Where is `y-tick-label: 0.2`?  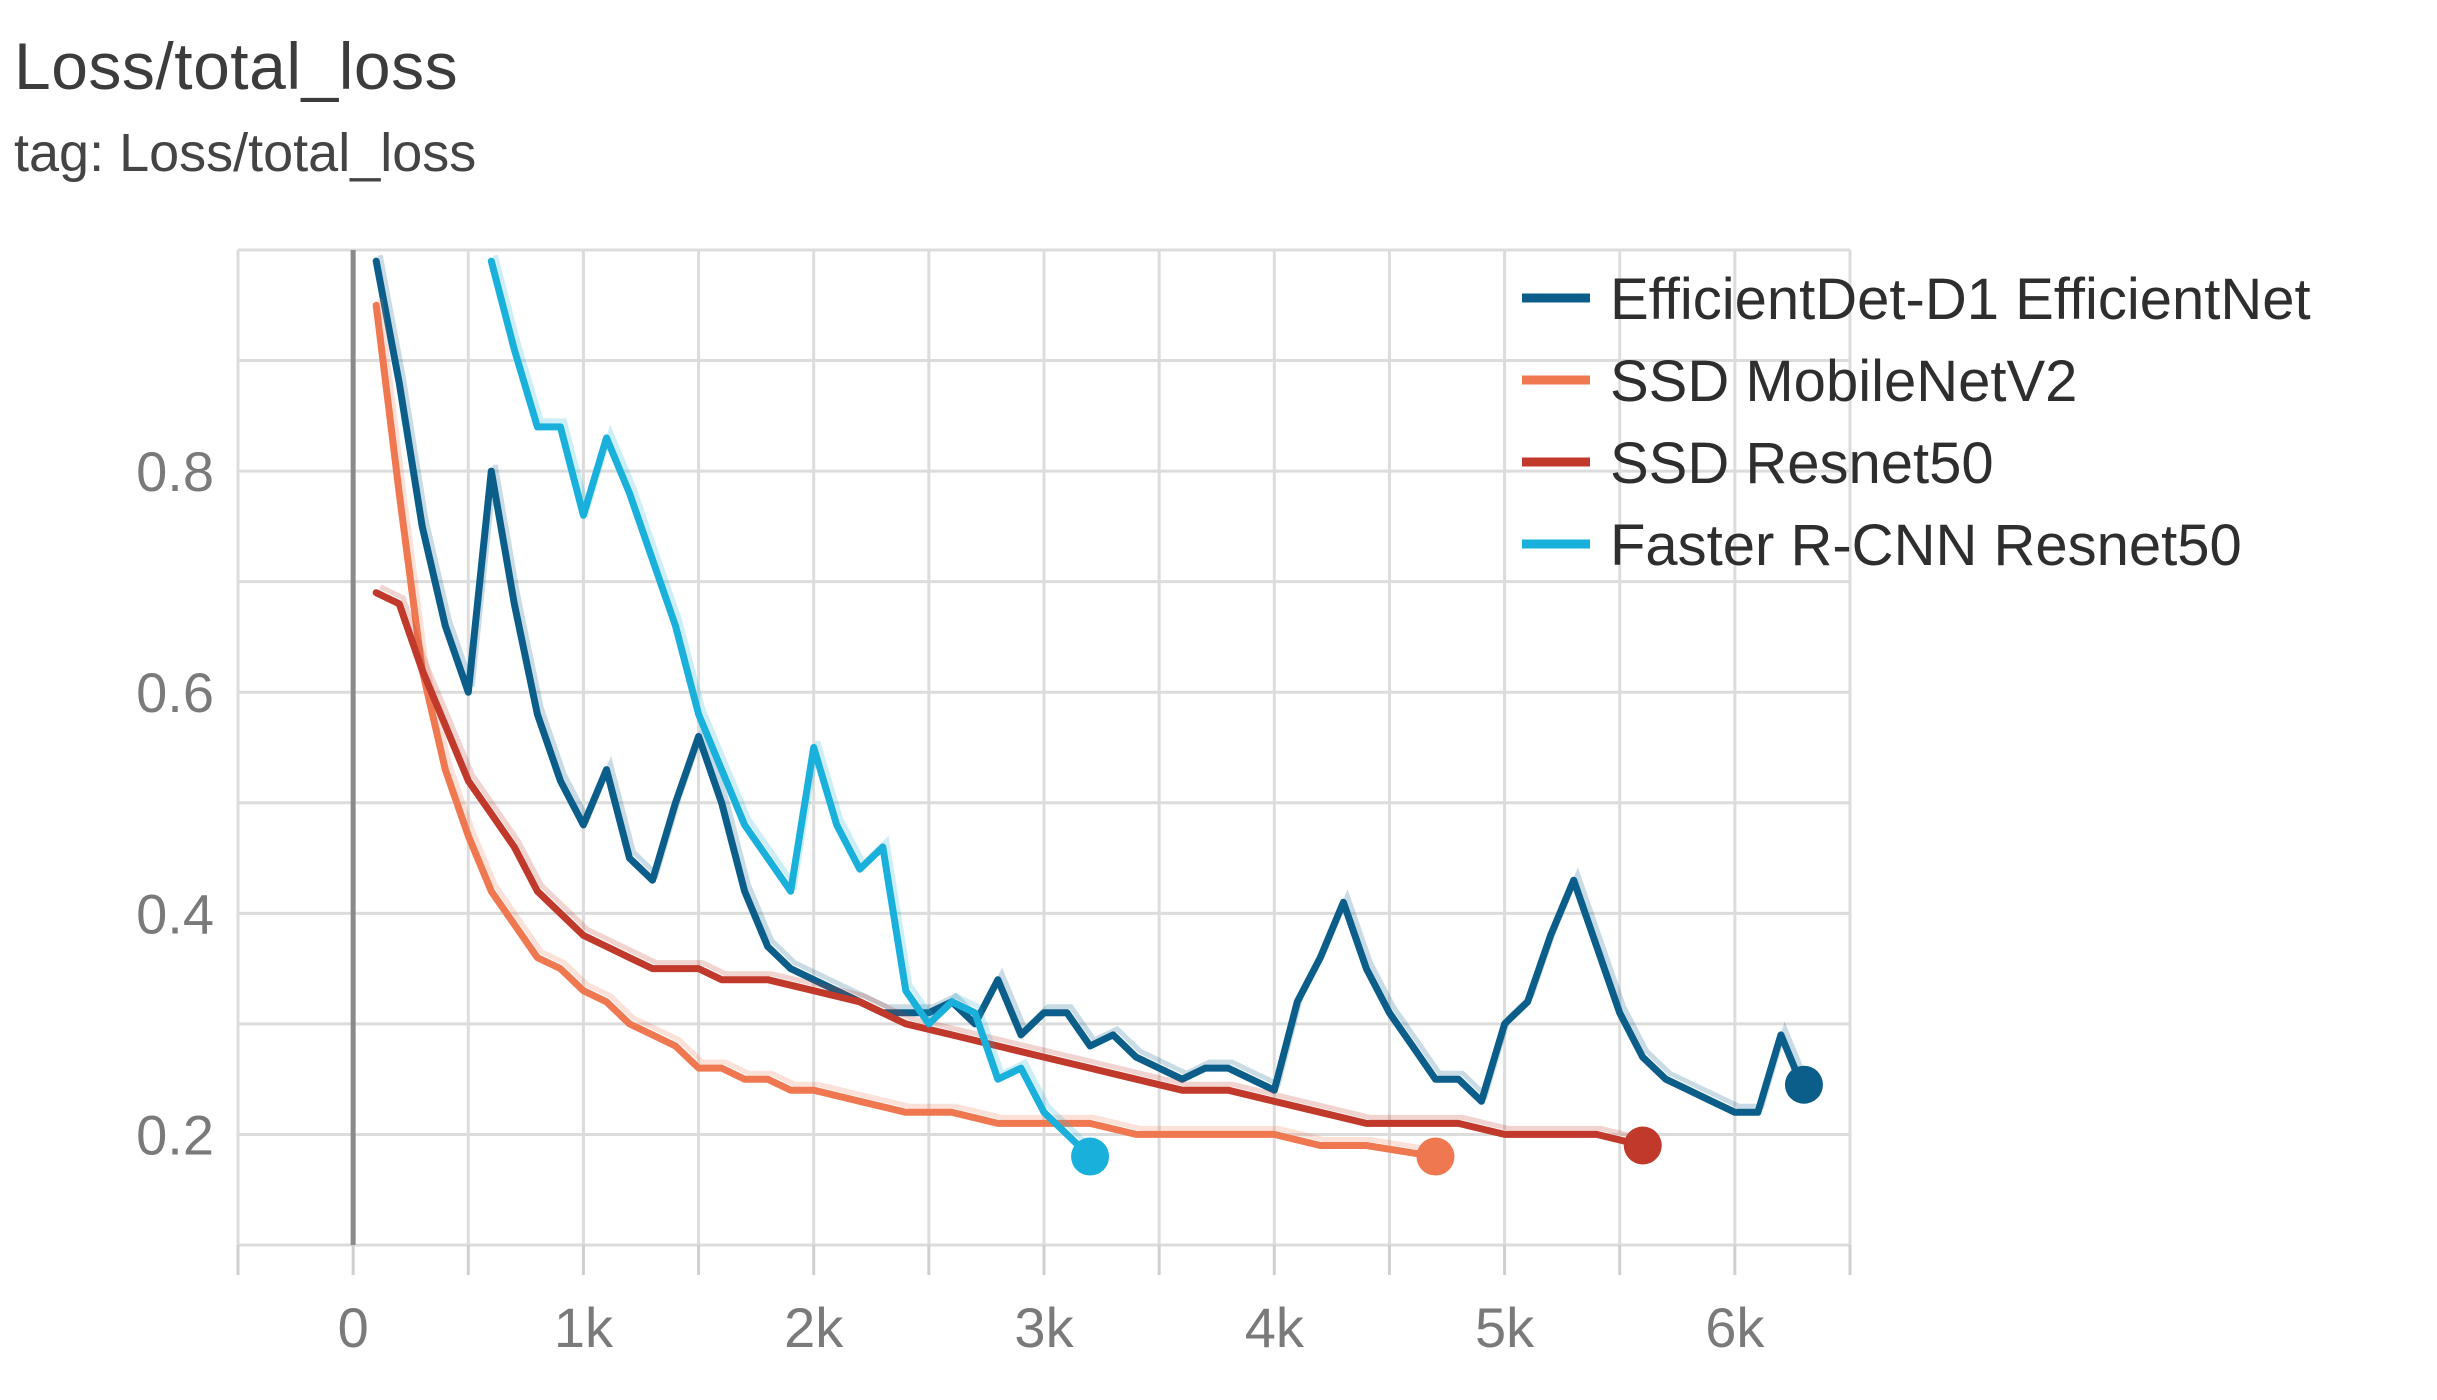 y-tick-label: 0.2 is located at coordinates (175, 1134).